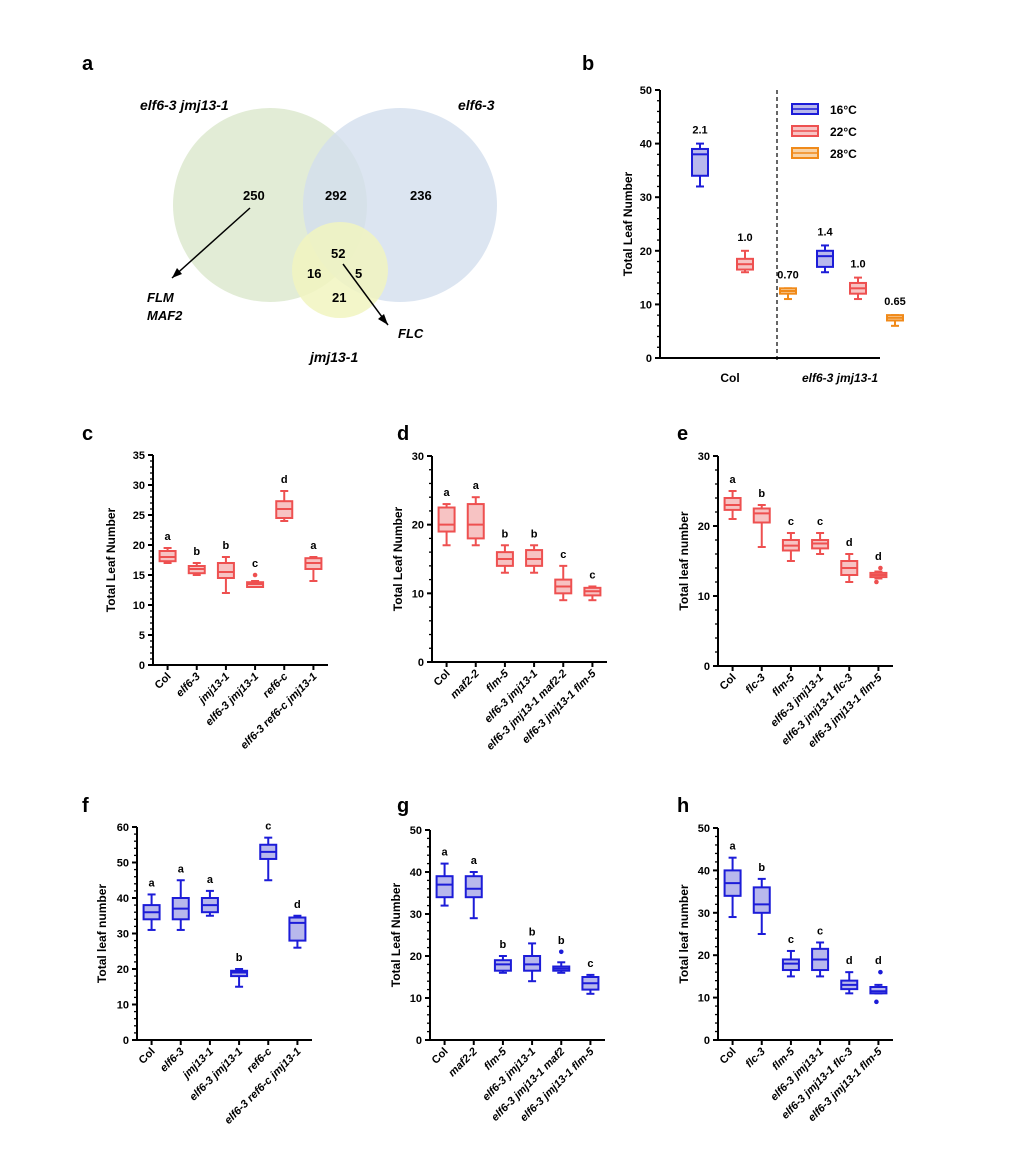 The image size is (1012, 1165). Describe the element at coordinates (314, 273) in the screenshot. I see `venn-count-elf6-jmj13-and-jmj13: 16` at that location.